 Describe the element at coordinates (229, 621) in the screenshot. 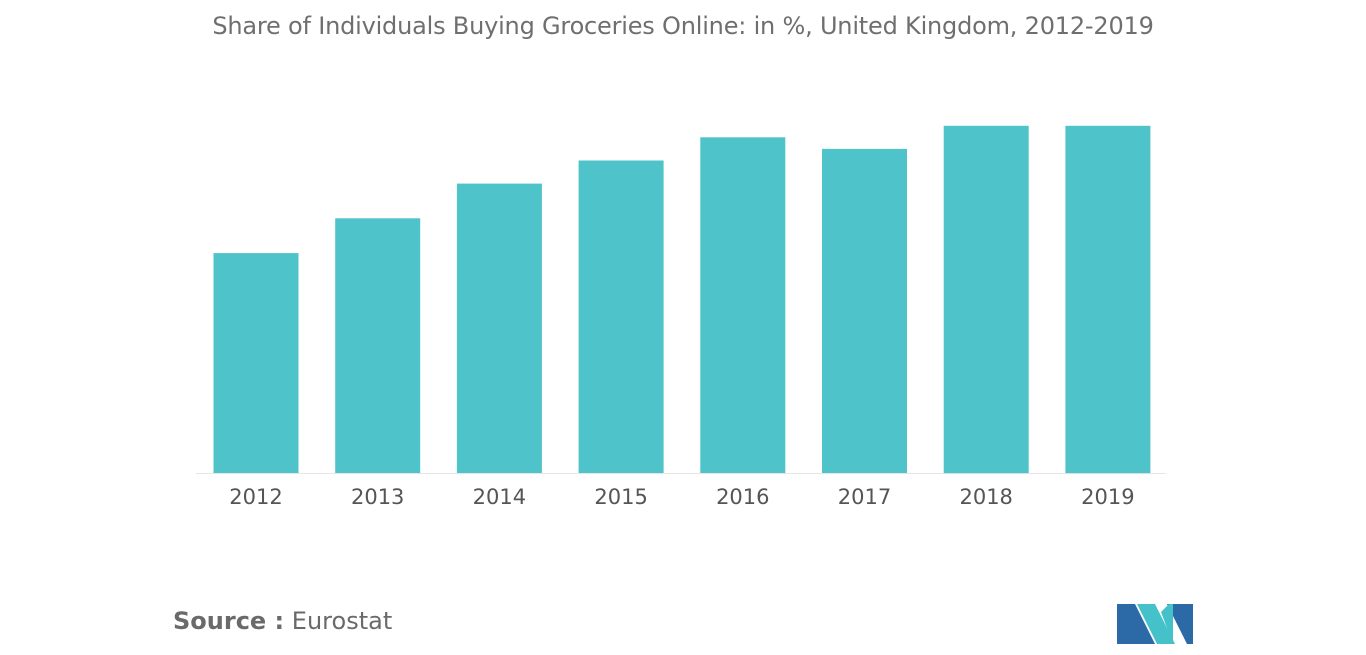

I see `source-label: Source :` at that location.